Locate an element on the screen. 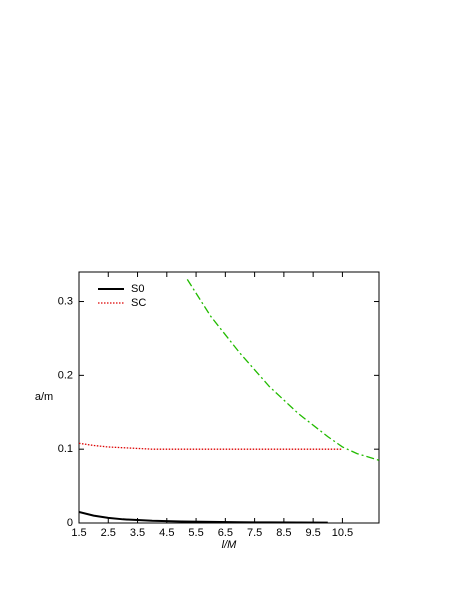 The height and width of the screenshot is (596, 457). legend-label: S0 is located at coordinates (137, 289).